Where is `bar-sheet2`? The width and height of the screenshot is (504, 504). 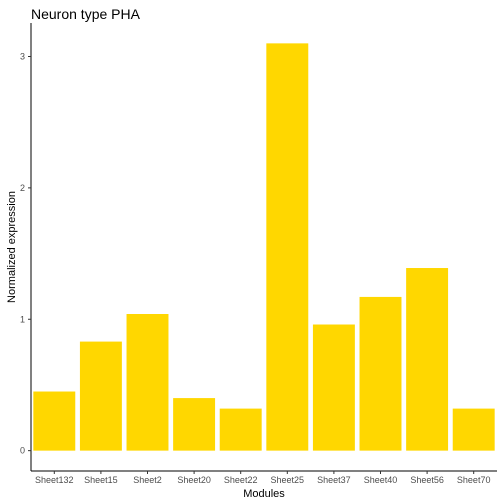
bar-sheet2 is located at coordinates (147, 382).